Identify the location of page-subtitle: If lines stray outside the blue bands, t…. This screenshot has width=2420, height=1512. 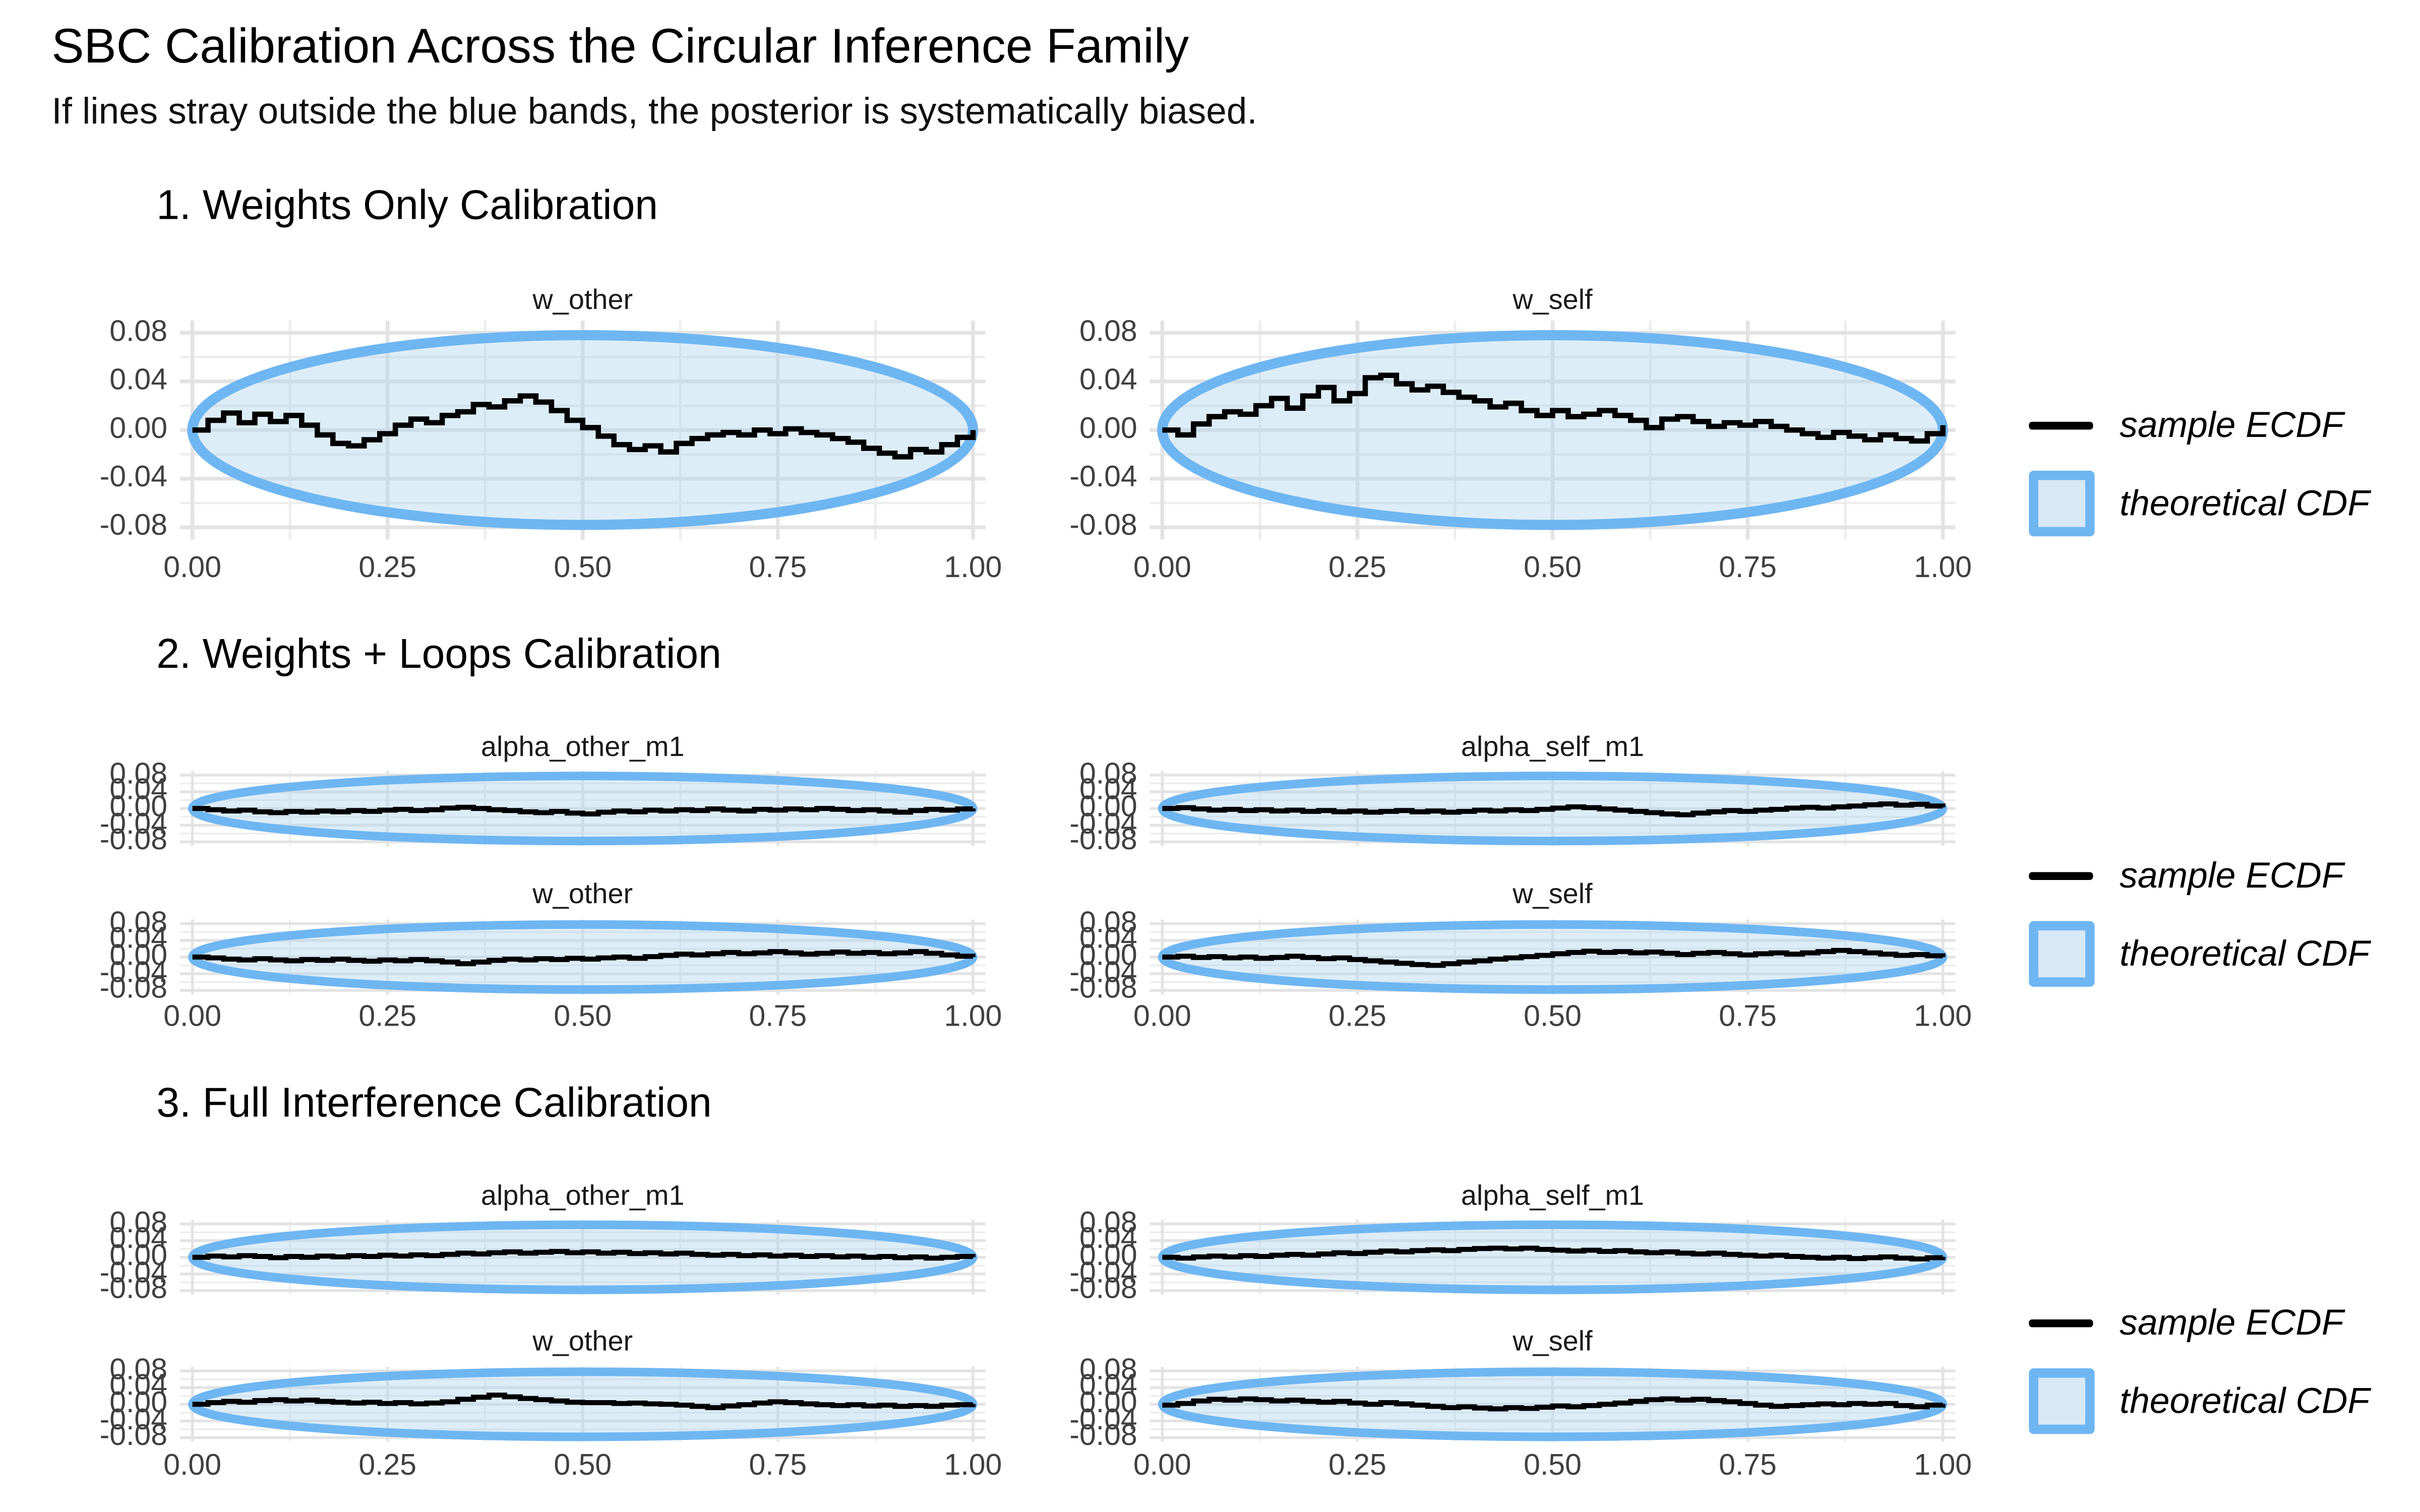
(654, 111).